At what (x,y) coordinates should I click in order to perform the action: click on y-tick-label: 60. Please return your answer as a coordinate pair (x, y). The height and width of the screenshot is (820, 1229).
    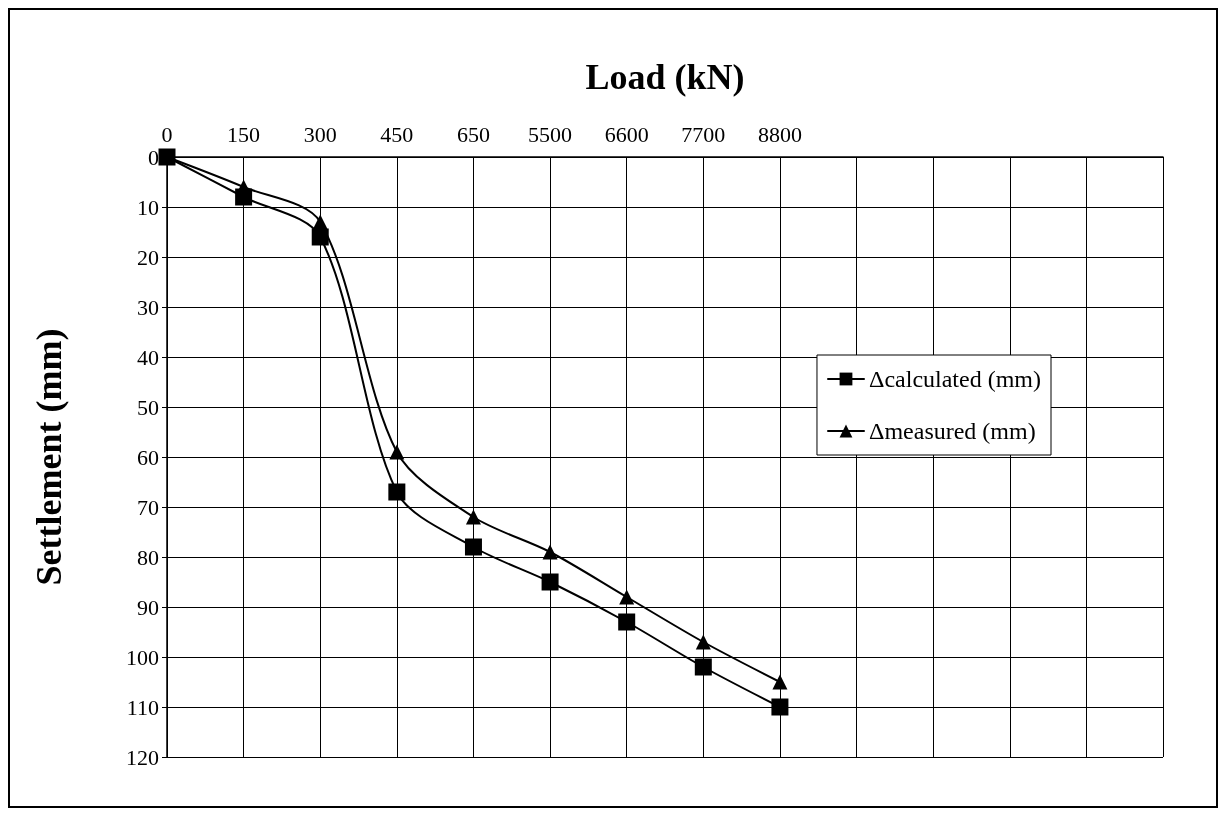
    Looking at the image, I should click on (148, 457).